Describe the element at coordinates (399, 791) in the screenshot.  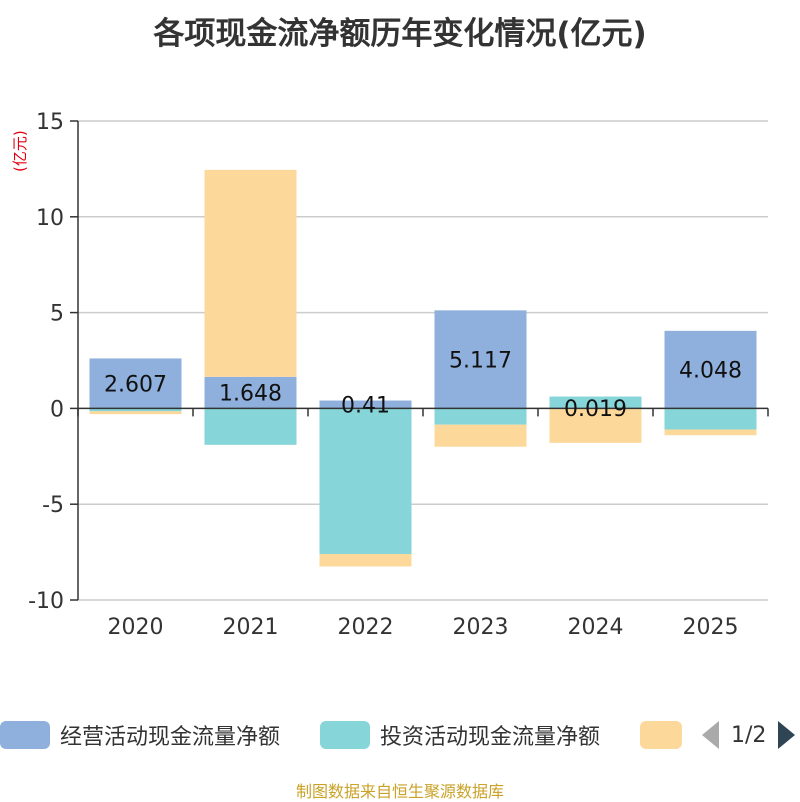
I see `data-source-note: 制图数据来自恒生聚源数据库` at that location.